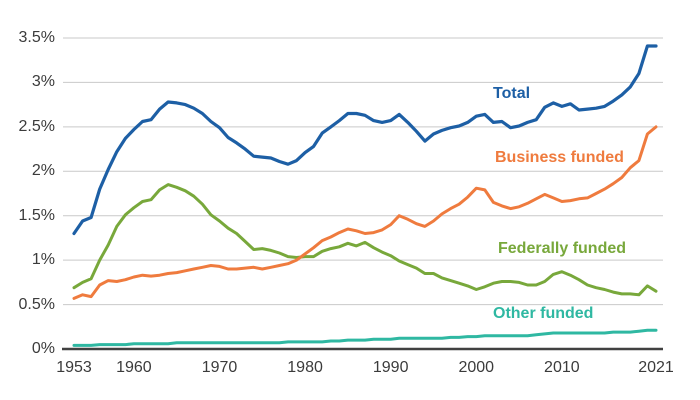  Describe the element at coordinates (559, 157) in the screenshot. I see `series-label-business-funded: Business funded` at that location.